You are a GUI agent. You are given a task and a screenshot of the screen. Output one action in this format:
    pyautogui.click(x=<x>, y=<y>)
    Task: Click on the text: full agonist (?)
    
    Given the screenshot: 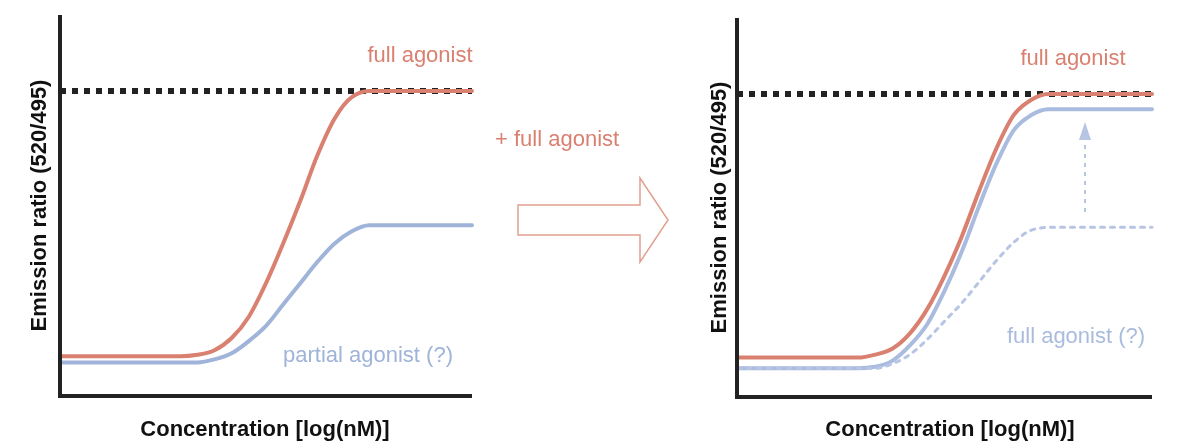 What is the action you would take?
    pyautogui.click(x=1076, y=335)
    